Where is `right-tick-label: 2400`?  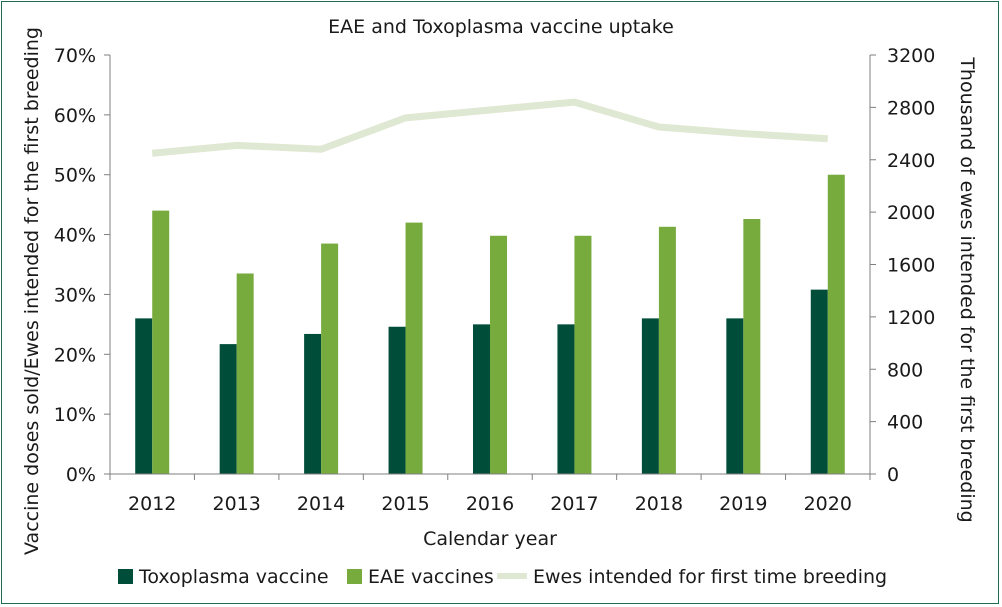
right-tick-label: 2400 is located at coordinates (911, 161).